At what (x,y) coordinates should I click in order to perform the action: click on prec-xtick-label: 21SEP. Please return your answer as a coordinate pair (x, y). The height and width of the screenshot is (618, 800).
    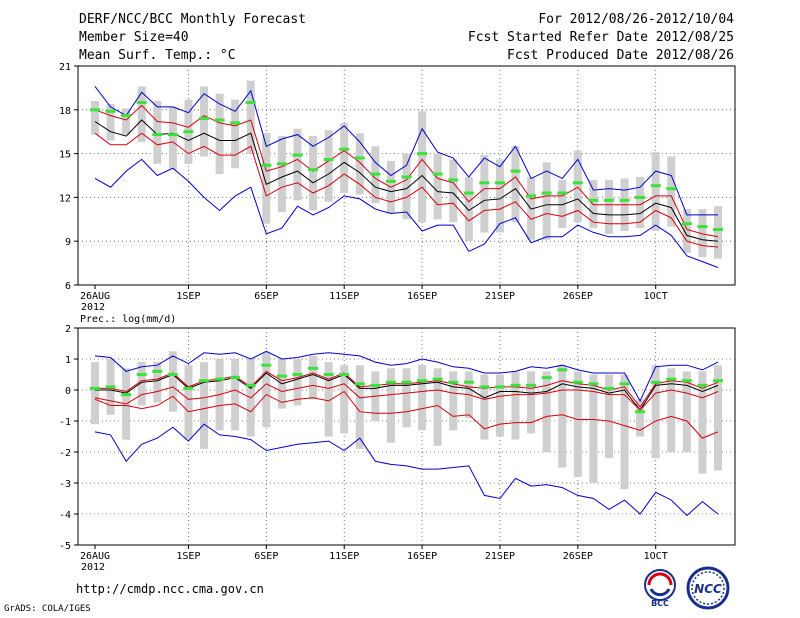
    Looking at the image, I should click on (500, 556).